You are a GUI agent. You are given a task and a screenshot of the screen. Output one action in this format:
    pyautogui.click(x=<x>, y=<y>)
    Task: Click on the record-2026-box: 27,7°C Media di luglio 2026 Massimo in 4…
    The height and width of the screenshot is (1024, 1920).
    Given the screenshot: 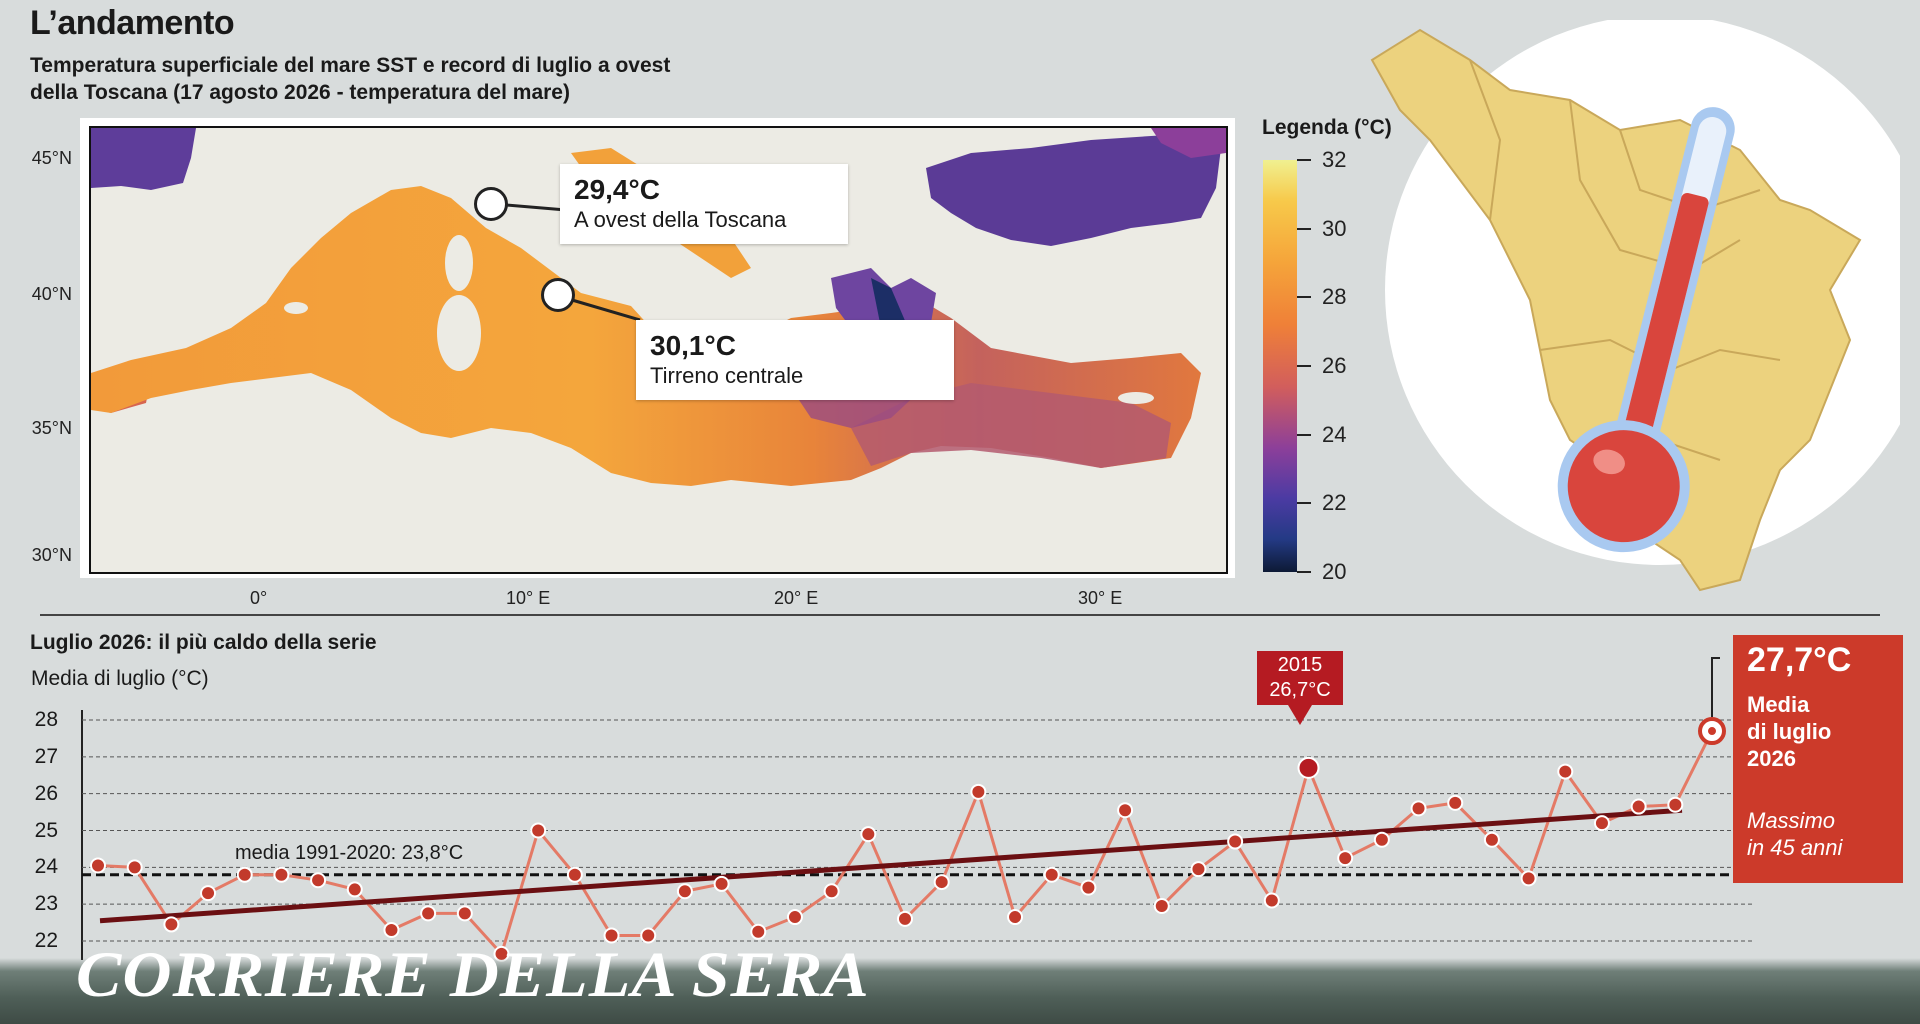 What is the action you would take?
    pyautogui.click(x=1818, y=759)
    